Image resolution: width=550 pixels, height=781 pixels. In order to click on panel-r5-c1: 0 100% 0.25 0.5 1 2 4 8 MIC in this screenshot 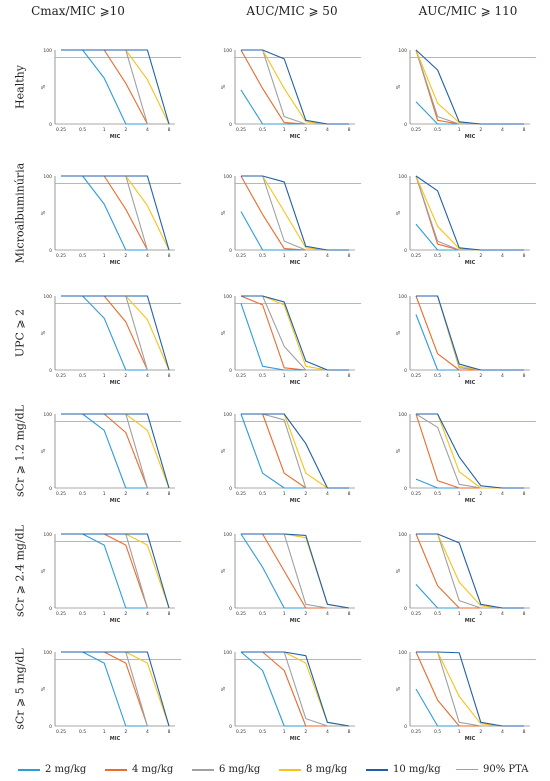, I will do `click(291, 696)`.